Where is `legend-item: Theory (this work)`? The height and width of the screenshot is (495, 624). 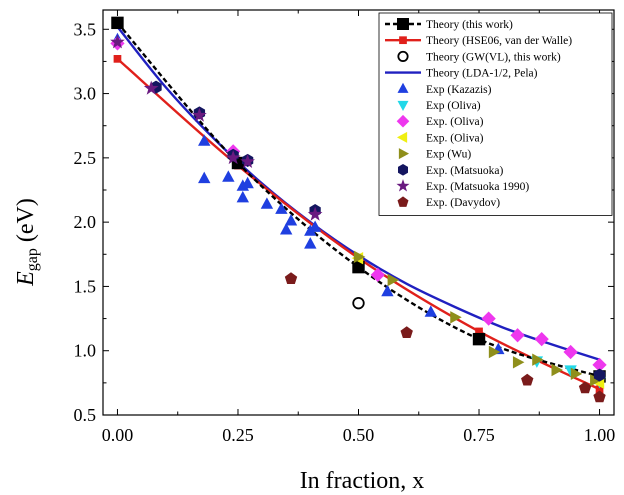
legend-item: Theory (this work) is located at coordinates (449, 24).